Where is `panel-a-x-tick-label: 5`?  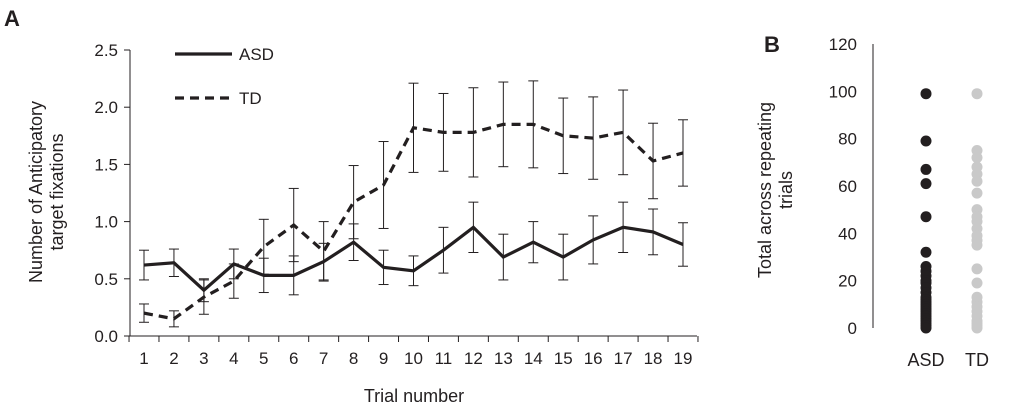
panel-a-x-tick-label: 5 is located at coordinates (263, 358).